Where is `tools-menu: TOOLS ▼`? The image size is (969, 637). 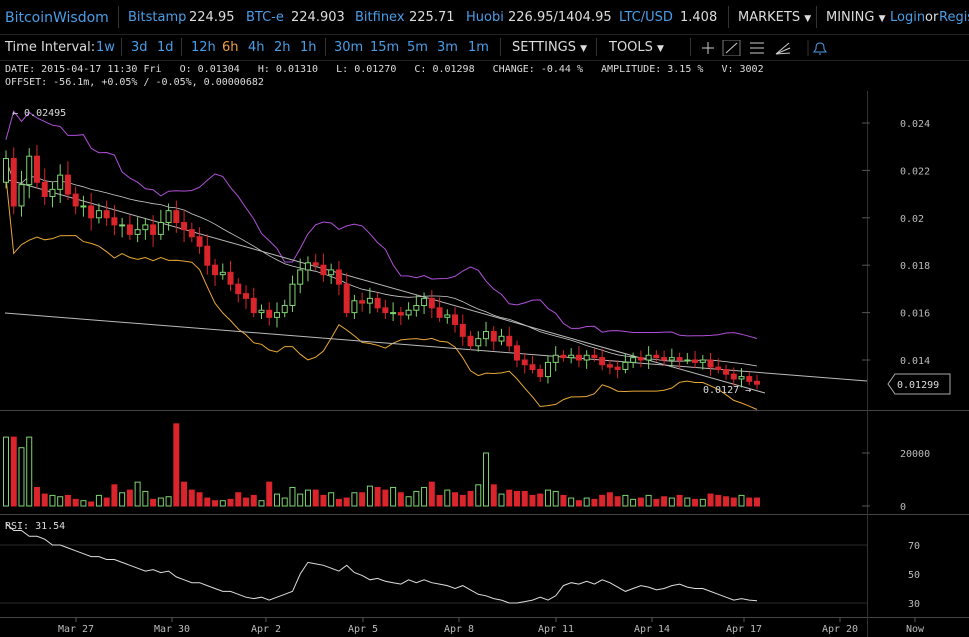 tools-menu: TOOLS ▼ is located at coordinates (636, 47).